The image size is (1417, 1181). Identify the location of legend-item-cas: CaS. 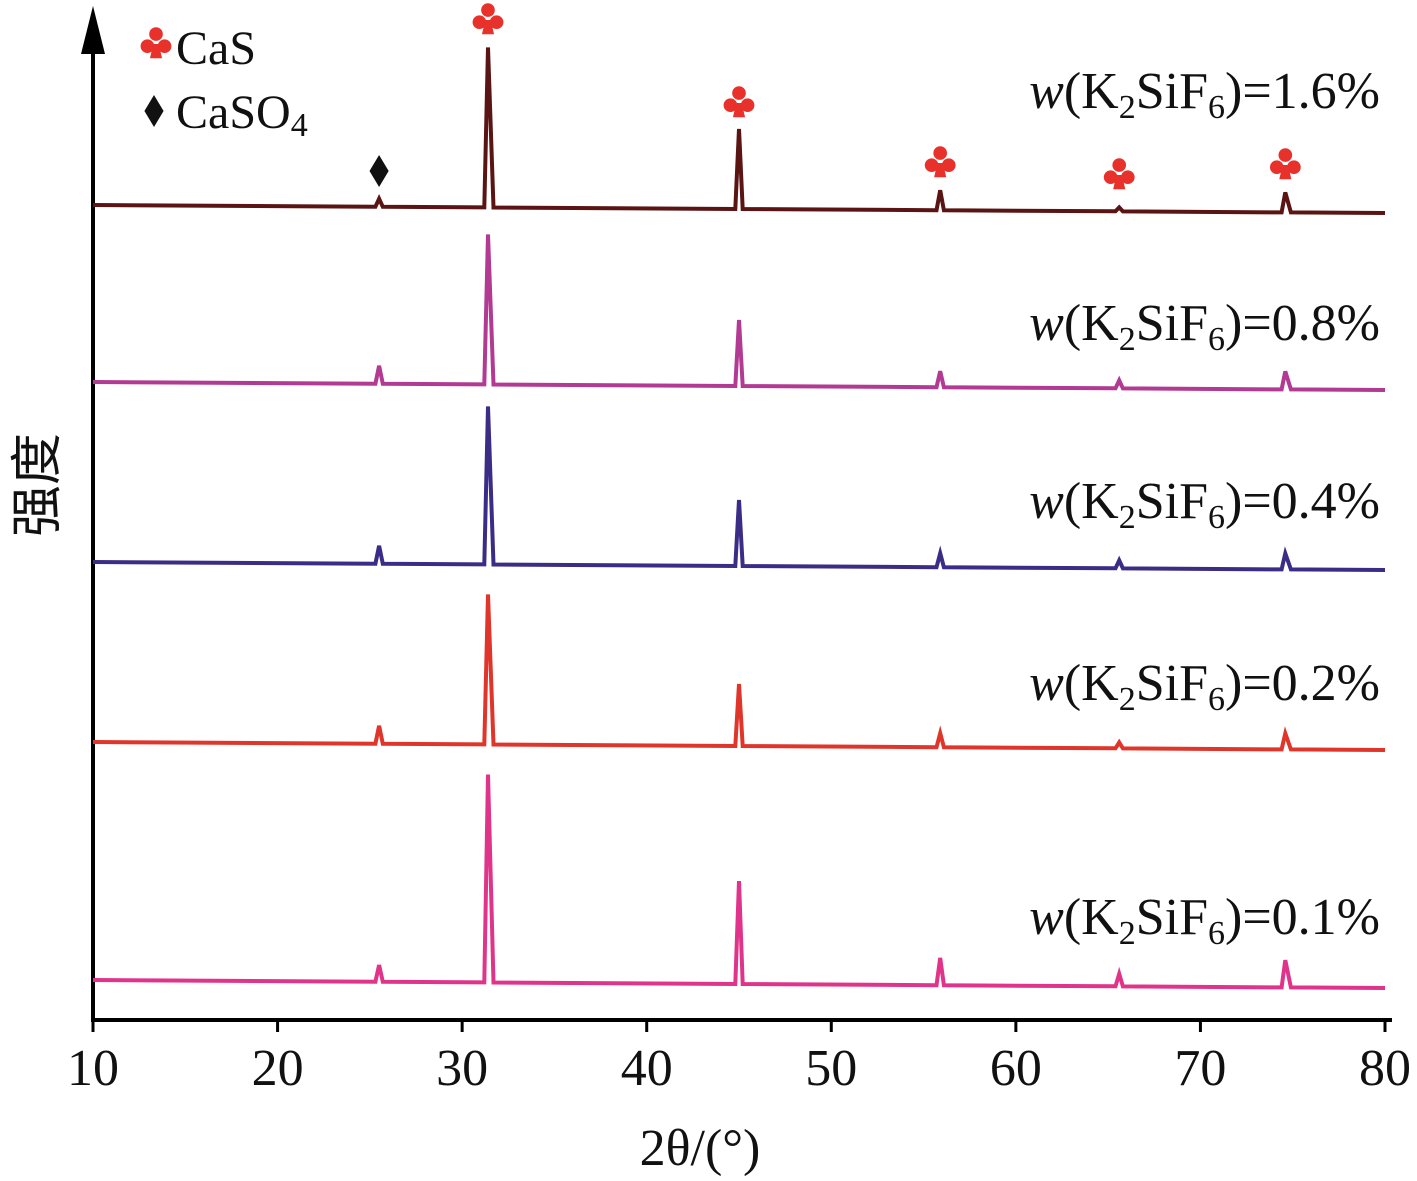
(198, 48).